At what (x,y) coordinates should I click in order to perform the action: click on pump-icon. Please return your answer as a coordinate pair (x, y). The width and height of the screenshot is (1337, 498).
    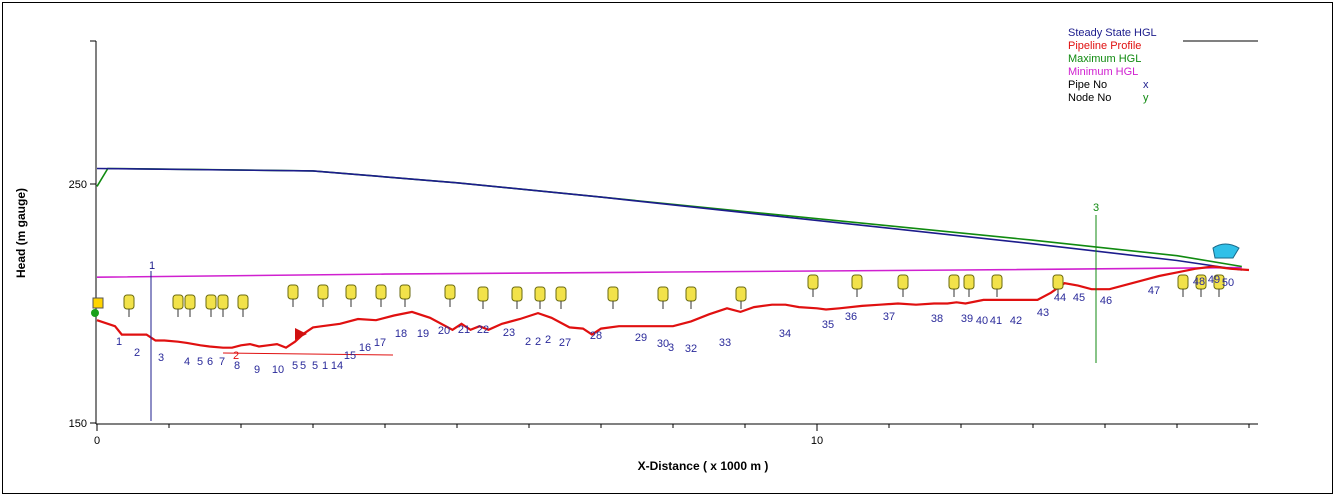
    Looking at the image, I should click on (301, 334).